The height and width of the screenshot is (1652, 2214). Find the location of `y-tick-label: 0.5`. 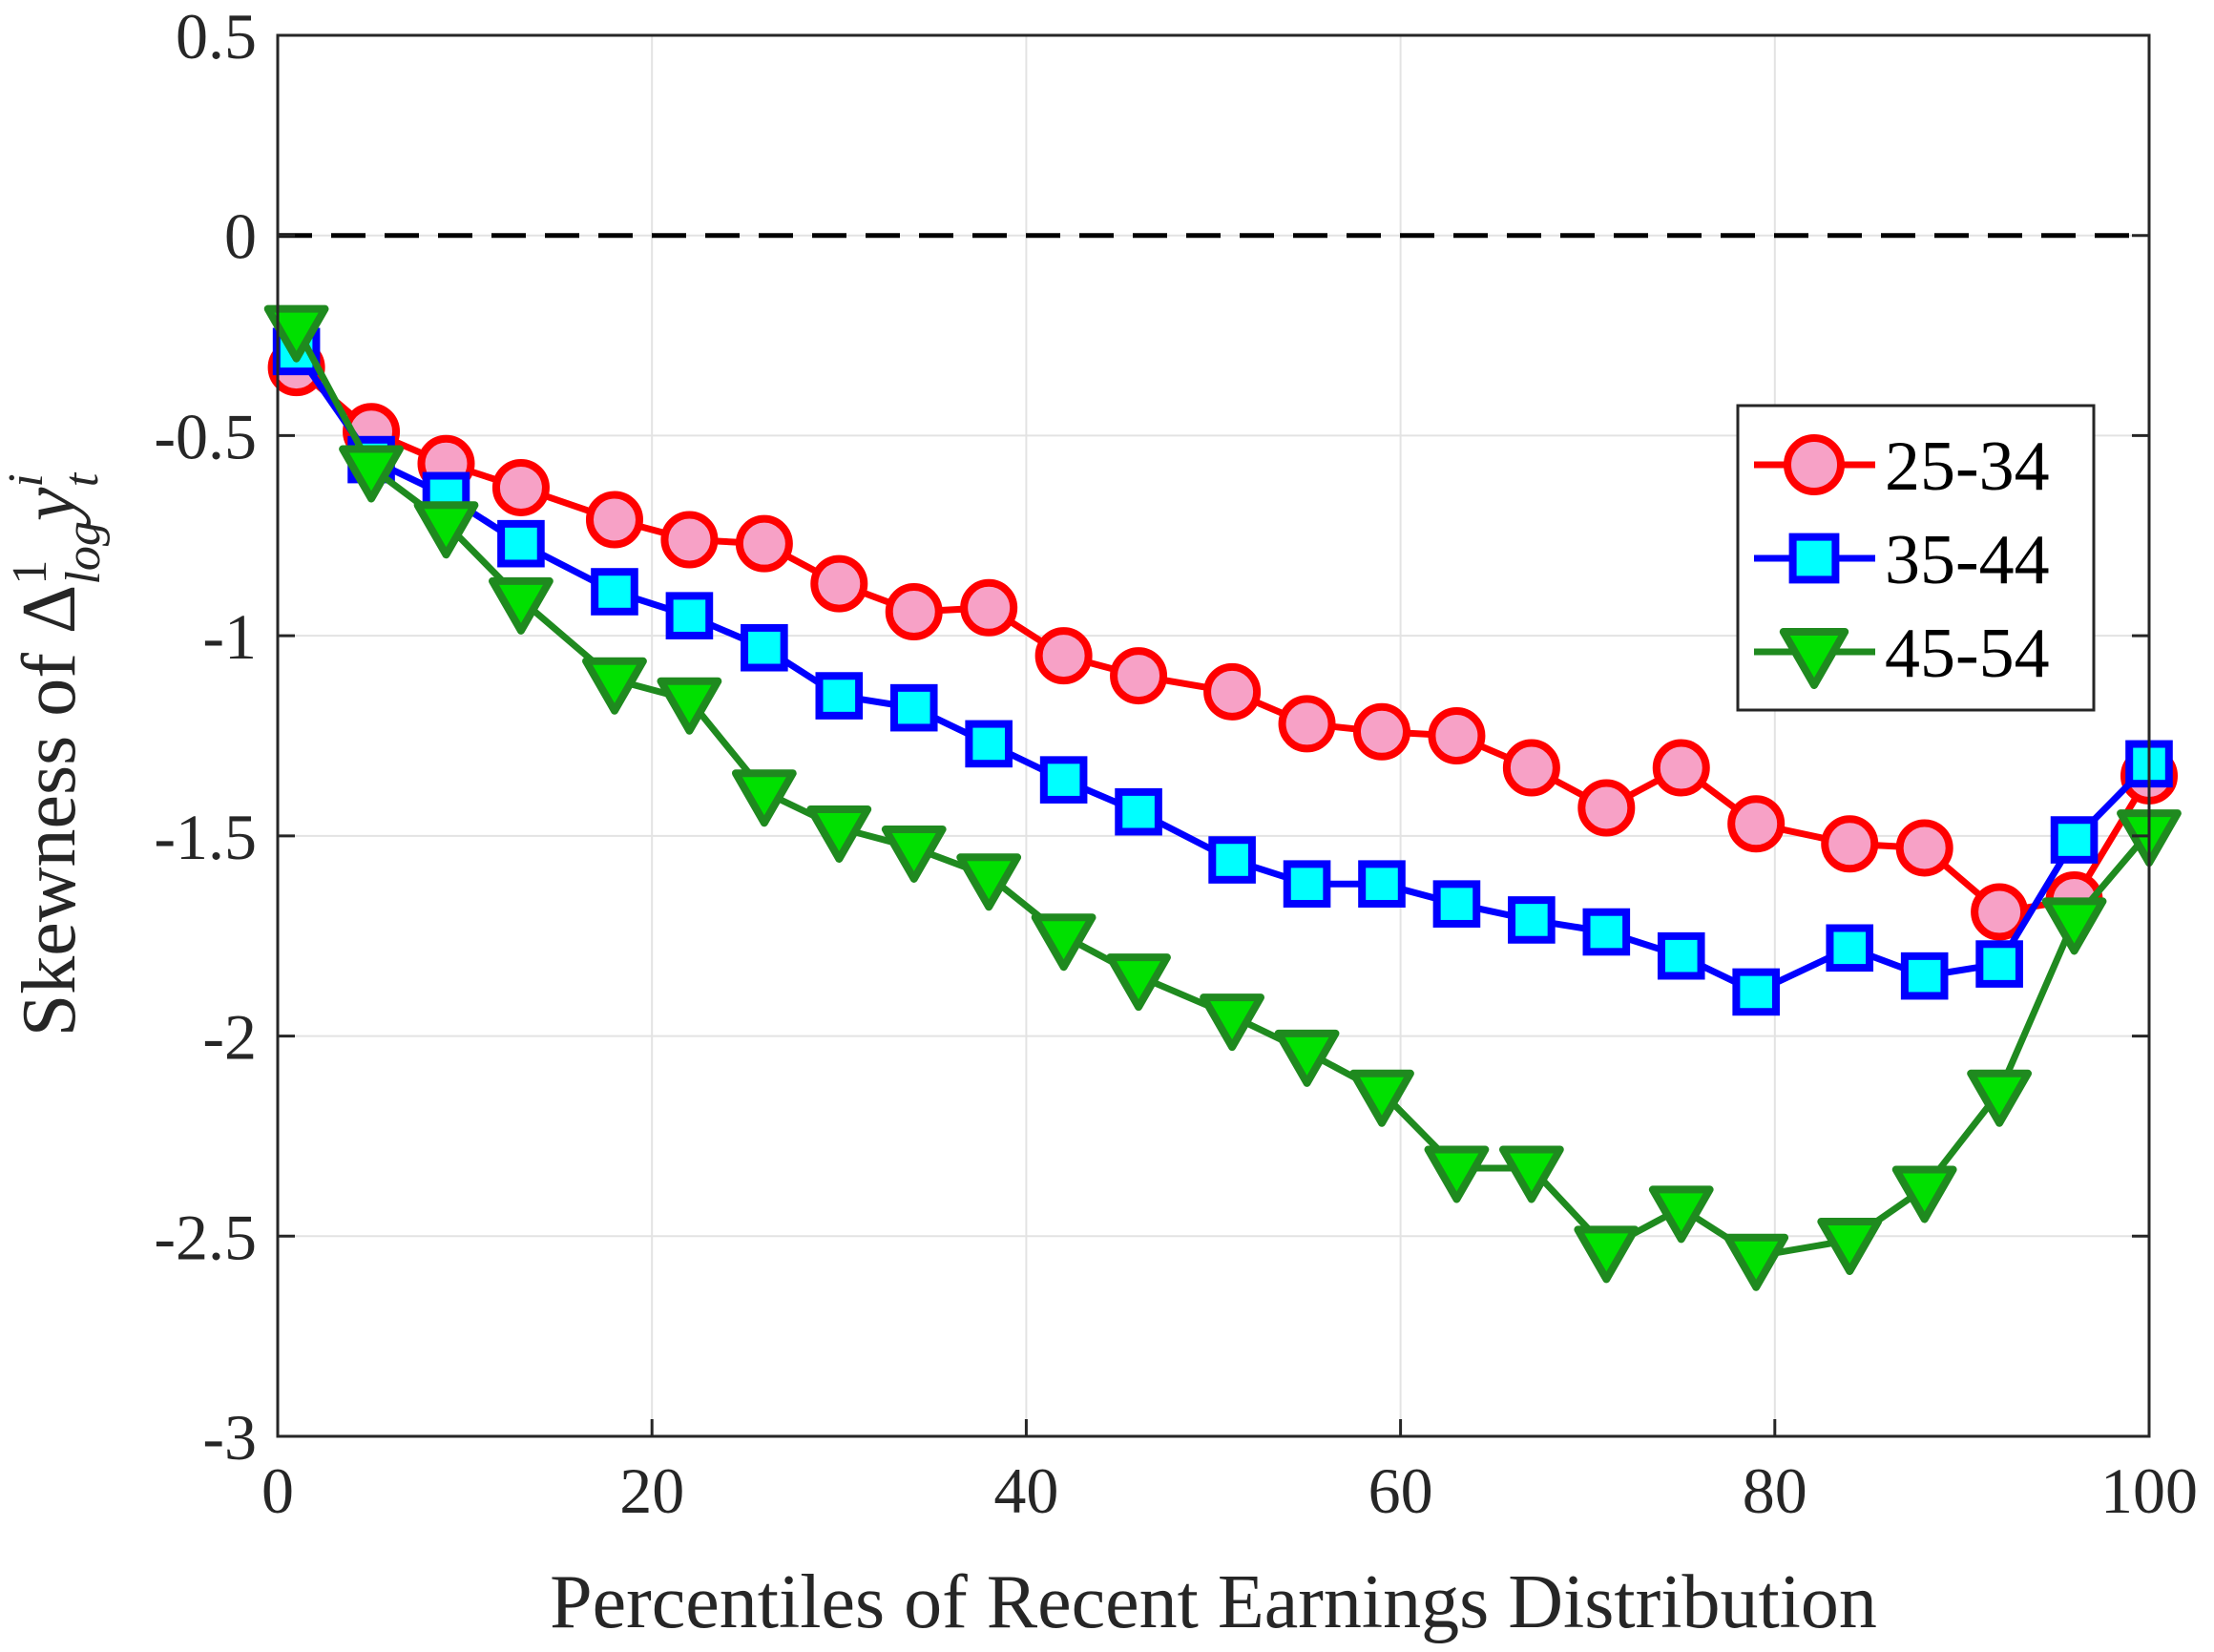

y-tick-label: 0.5 is located at coordinates (216, 36).